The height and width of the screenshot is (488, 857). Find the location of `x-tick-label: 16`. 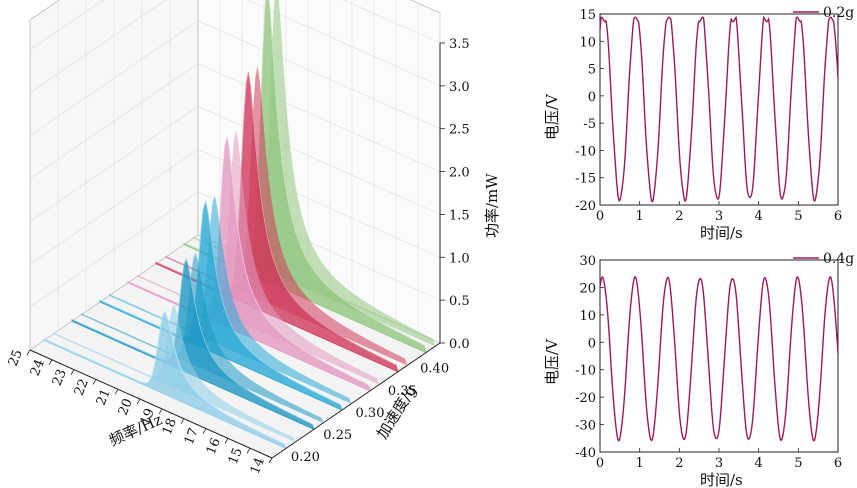

x-tick-label: 16 is located at coordinates (214, 446).